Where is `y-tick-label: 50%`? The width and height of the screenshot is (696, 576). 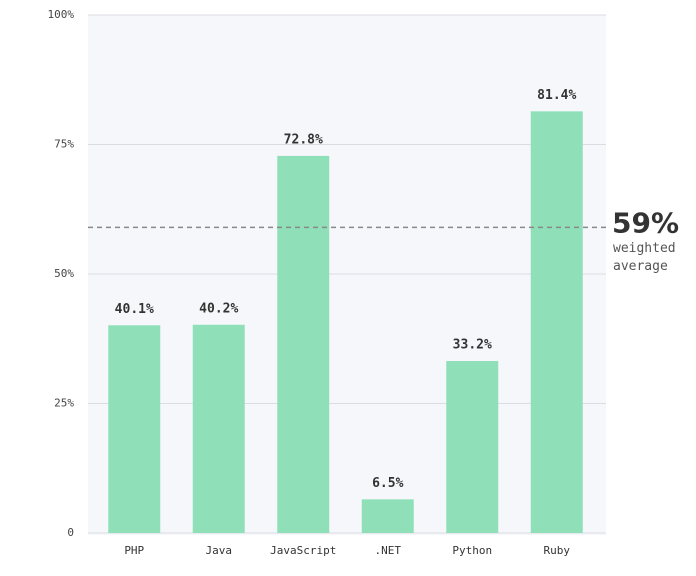
y-tick-label: 50% is located at coordinates (64, 273).